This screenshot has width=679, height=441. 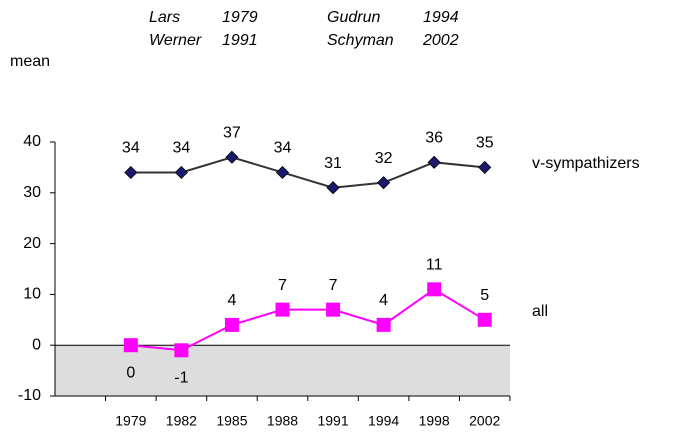 What do you see at coordinates (540, 311) in the screenshot?
I see `legend-label: all` at bounding box center [540, 311].